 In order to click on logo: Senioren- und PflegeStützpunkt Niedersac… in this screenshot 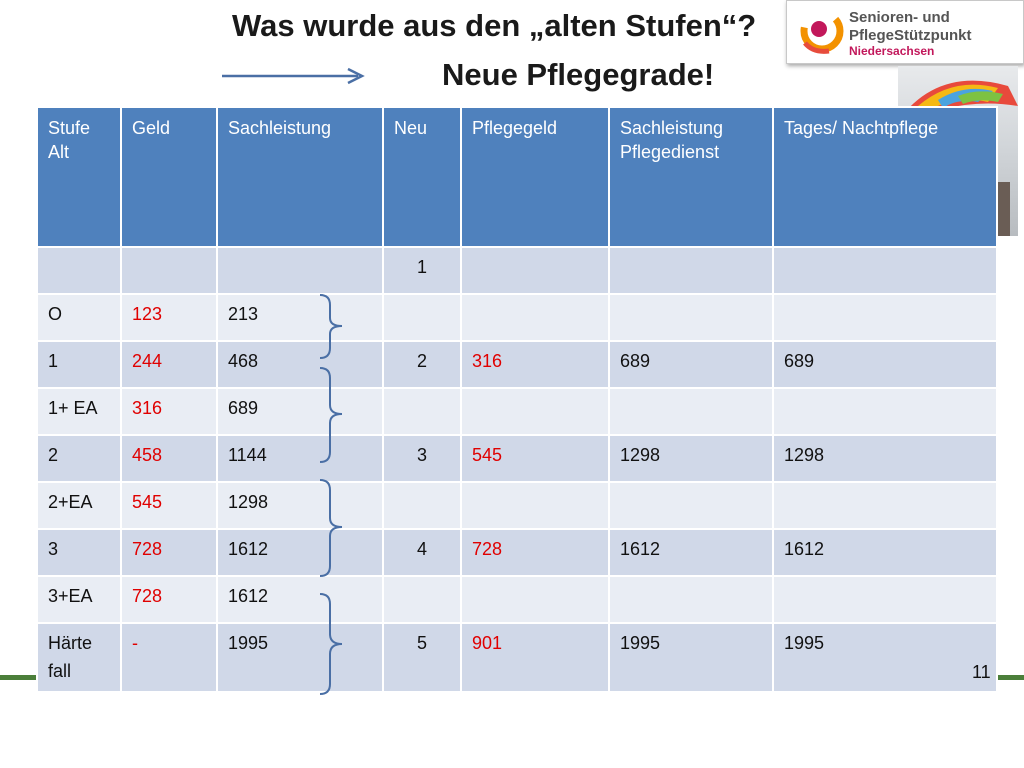, I will do `click(905, 32)`.